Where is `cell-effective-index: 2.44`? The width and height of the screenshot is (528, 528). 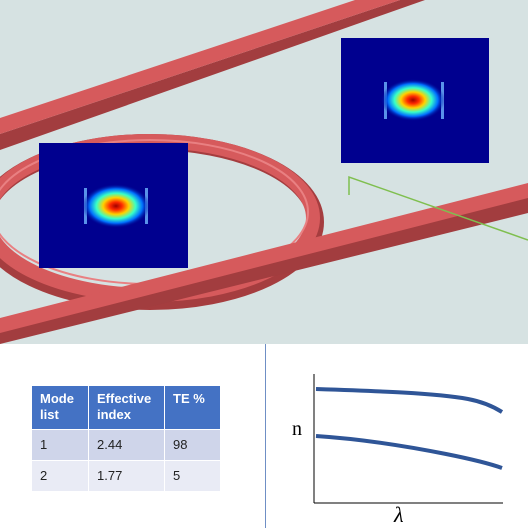
cell-effective-index: 2.44 is located at coordinates (126, 445).